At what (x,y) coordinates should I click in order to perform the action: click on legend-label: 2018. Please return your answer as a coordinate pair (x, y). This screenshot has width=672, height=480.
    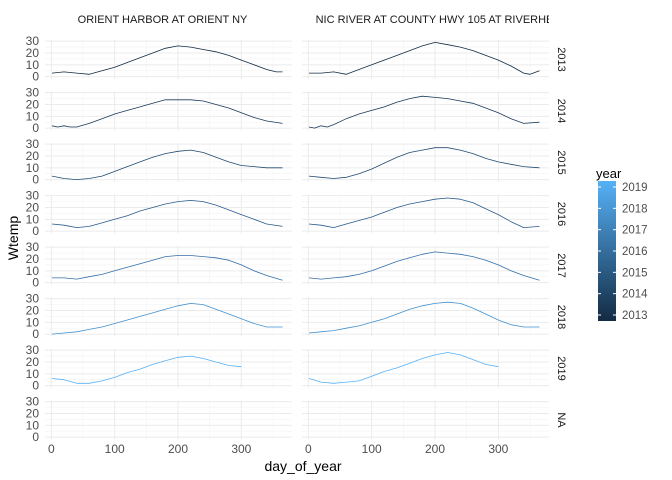
    Looking at the image, I should click on (635, 209).